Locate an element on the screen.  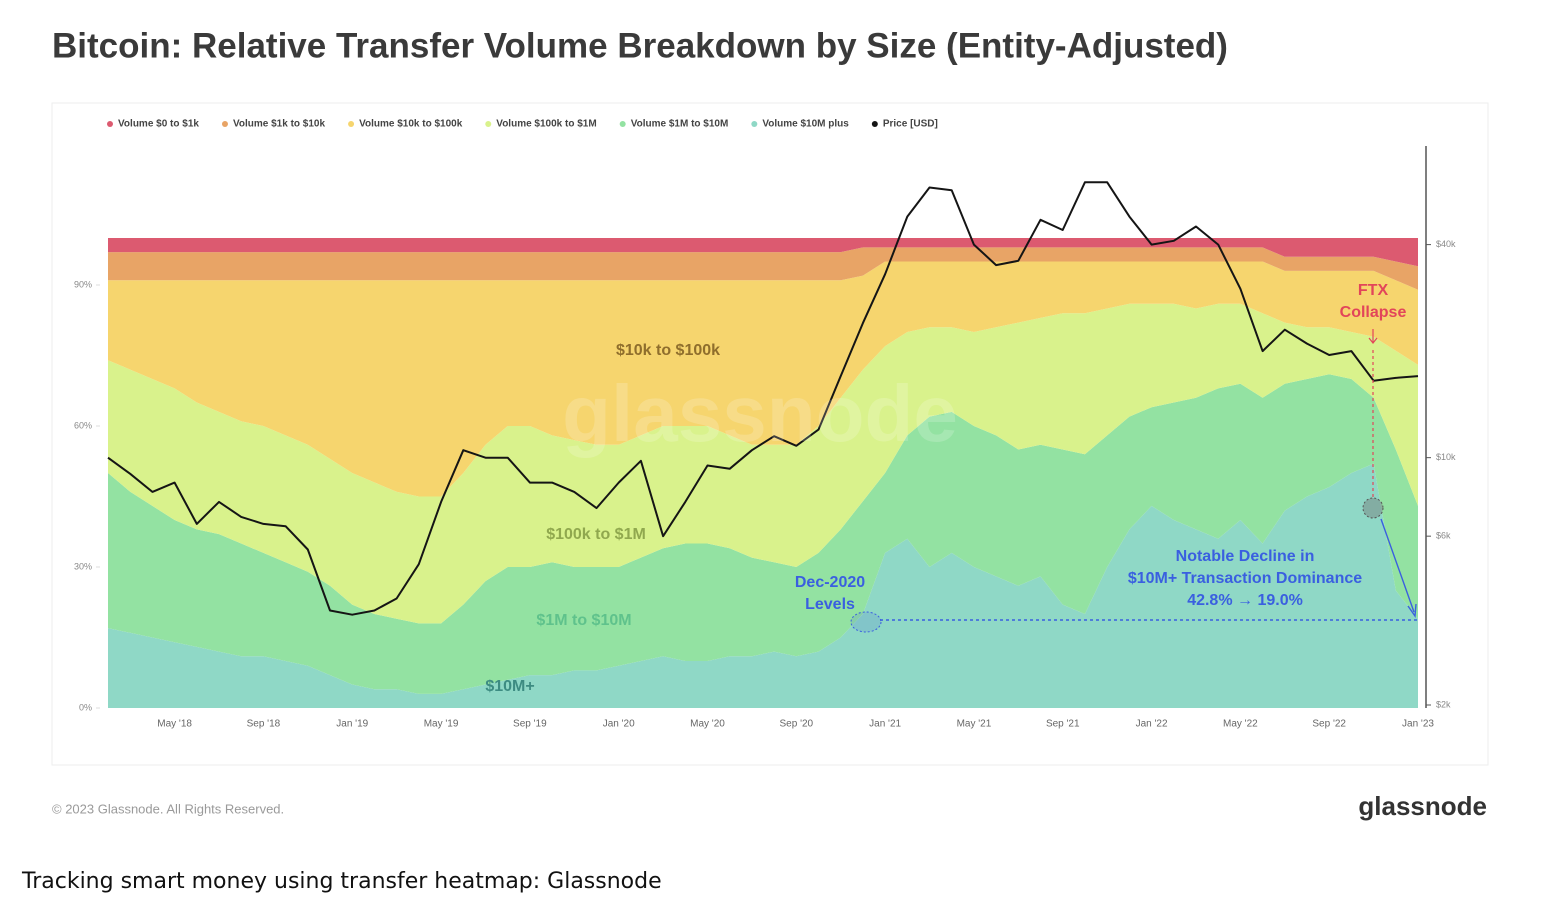
annotation: $10M+ is located at coordinates (509, 686).